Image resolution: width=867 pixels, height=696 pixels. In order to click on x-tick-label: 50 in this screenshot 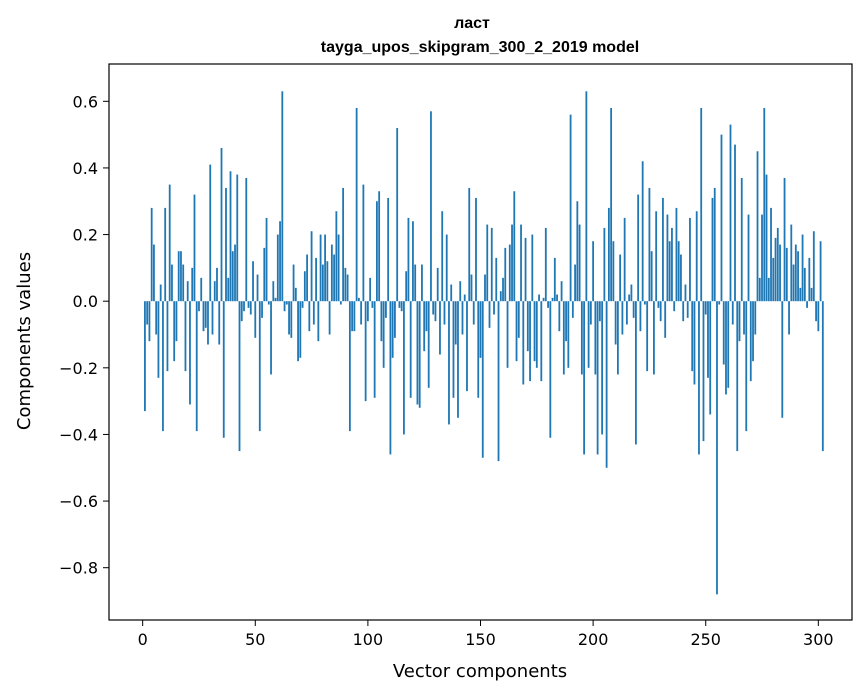, I will do `click(255, 639)`.